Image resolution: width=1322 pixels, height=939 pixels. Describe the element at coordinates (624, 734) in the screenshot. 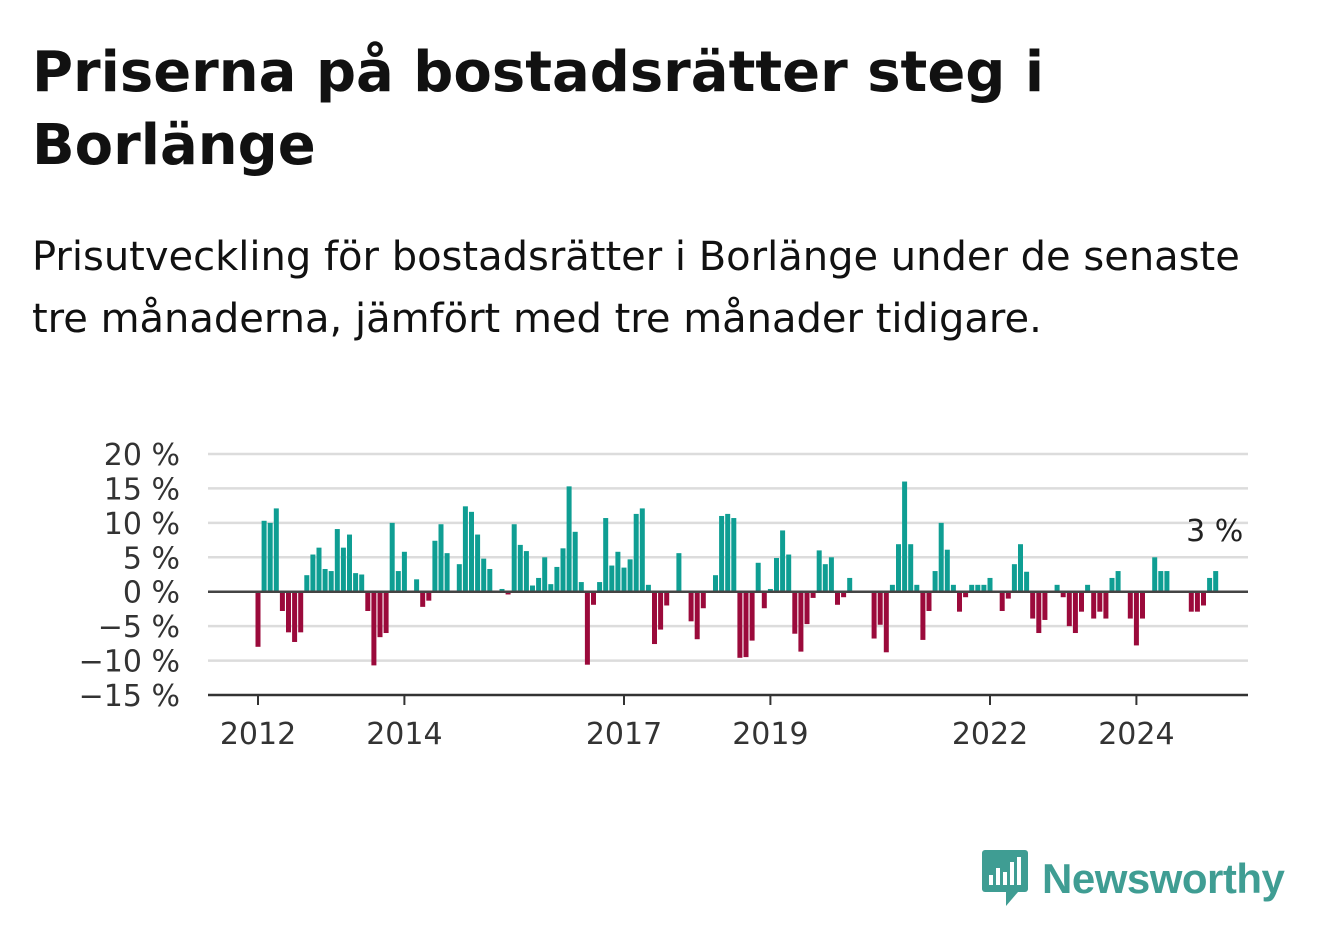

I see `x-tick-label: 2017` at that location.